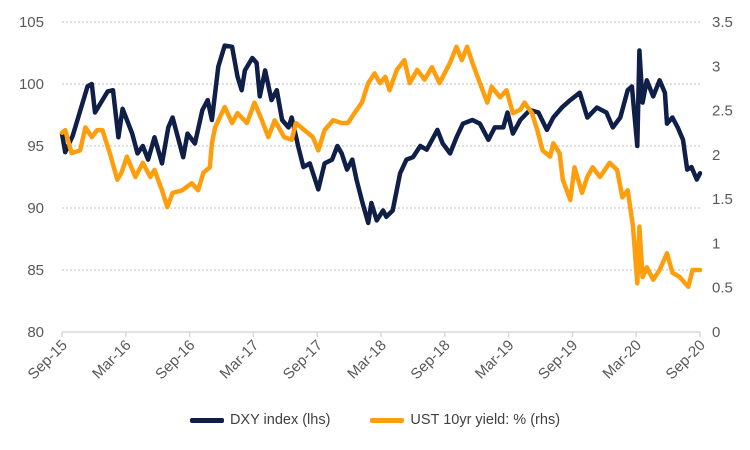 The width and height of the screenshot is (750, 450). Describe the element at coordinates (303, 360) in the screenshot. I see `x-tick-label: Sep-17` at that location.